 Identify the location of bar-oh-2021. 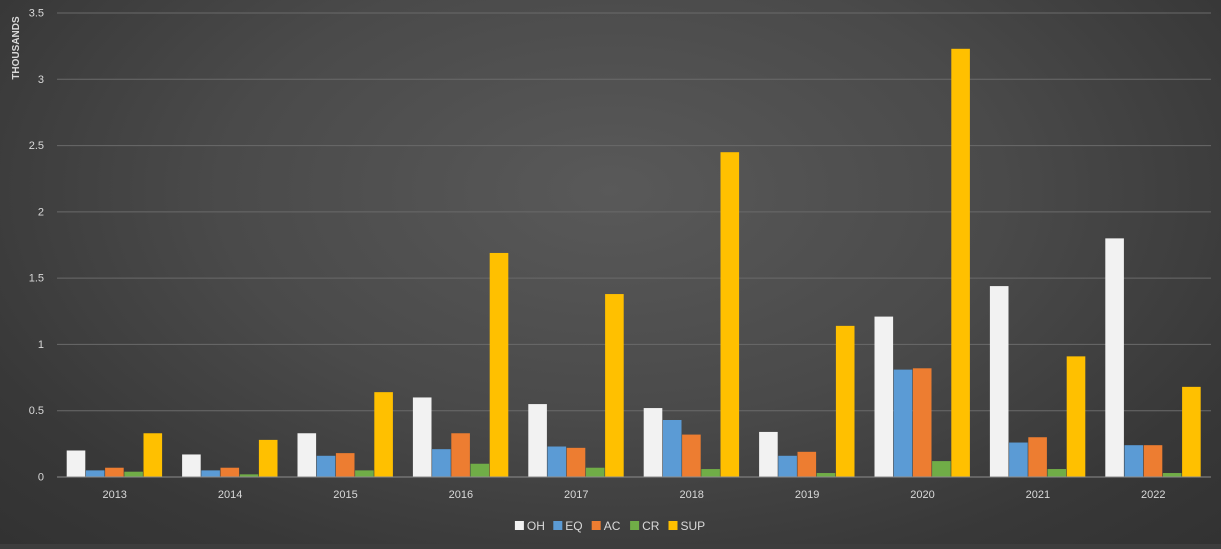
(999, 381).